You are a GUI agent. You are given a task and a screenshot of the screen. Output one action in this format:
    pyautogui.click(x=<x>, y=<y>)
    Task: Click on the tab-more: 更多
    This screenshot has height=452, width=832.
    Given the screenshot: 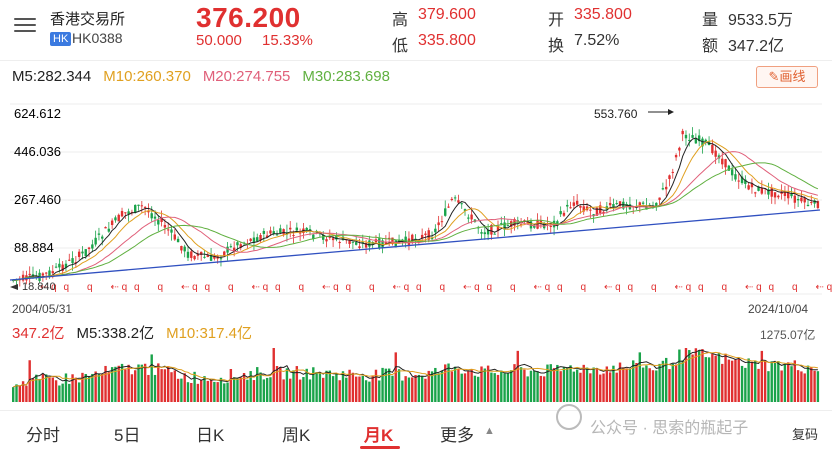 What is the action you would take?
    pyautogui.click(x=457, y=435)
    